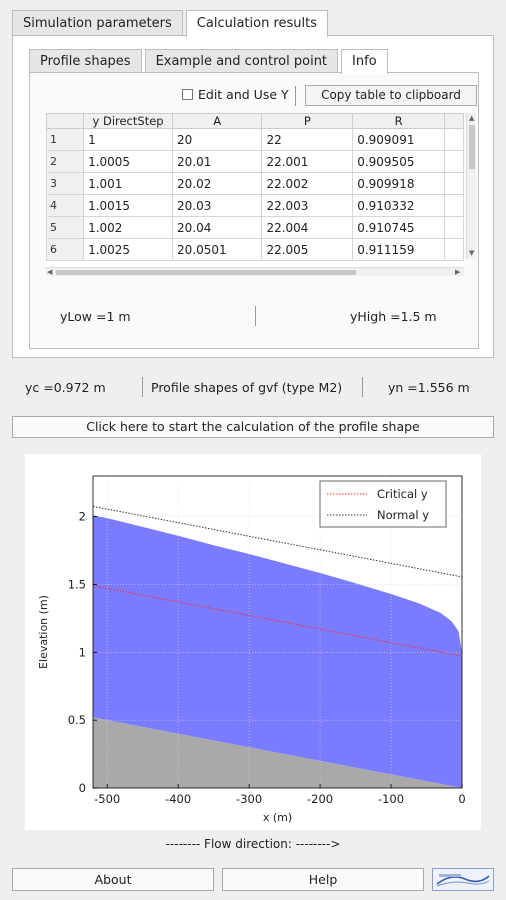 Image resolution: width=506 pixels, height=900 pixels. I want to click on table-cell: 0.910332, so click(398, 205).